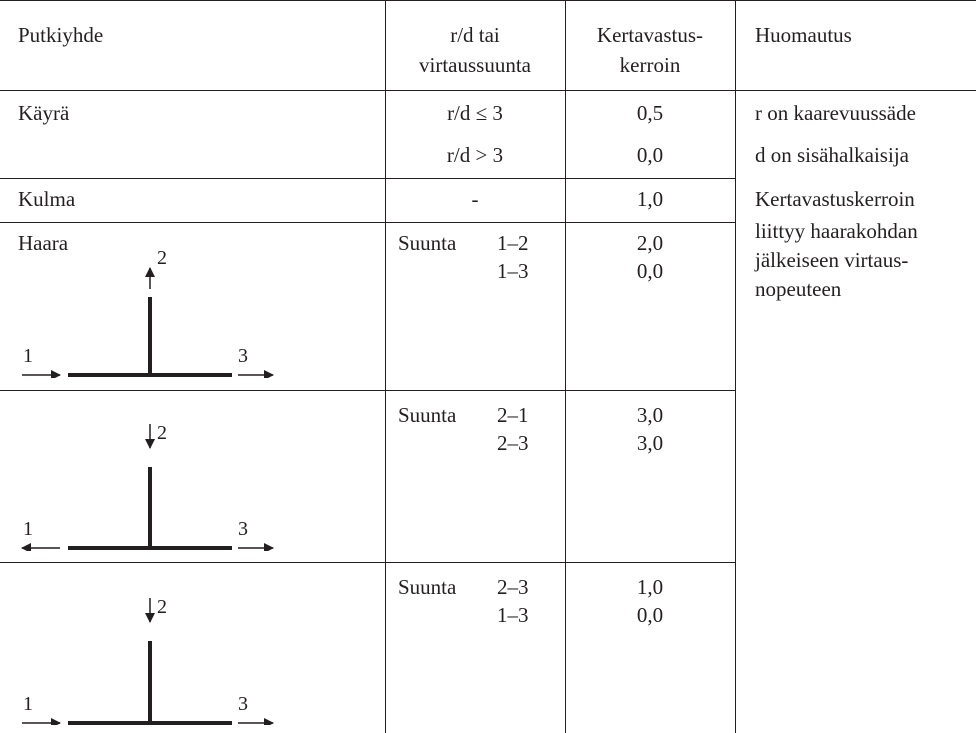  I want to click on haara2-dir1: 2–1, so click(513, 415).